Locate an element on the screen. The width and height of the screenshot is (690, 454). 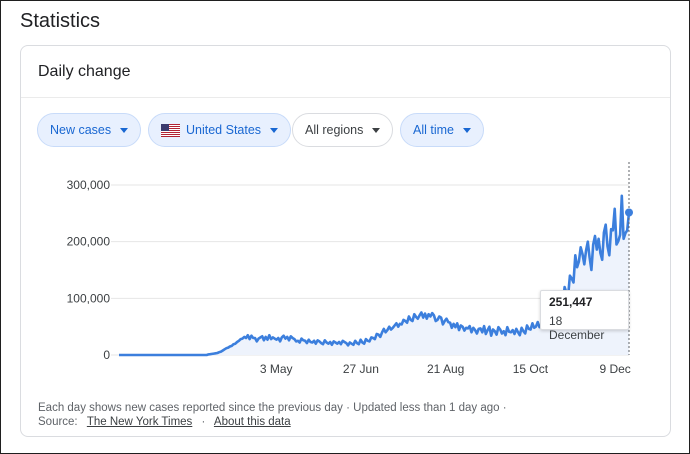
source-link: The New York Times is located at coordinates (139, 422).